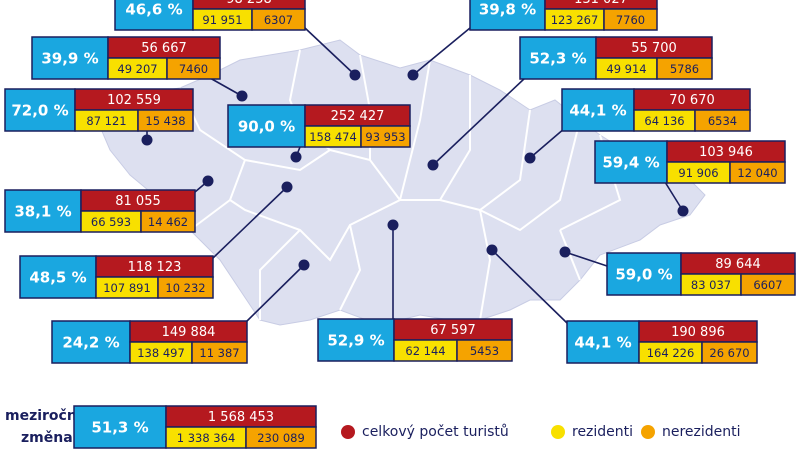 The width and height of the screenshot is (800, 449). I want to click on change-value: 51,3 %, so click(119, 428).